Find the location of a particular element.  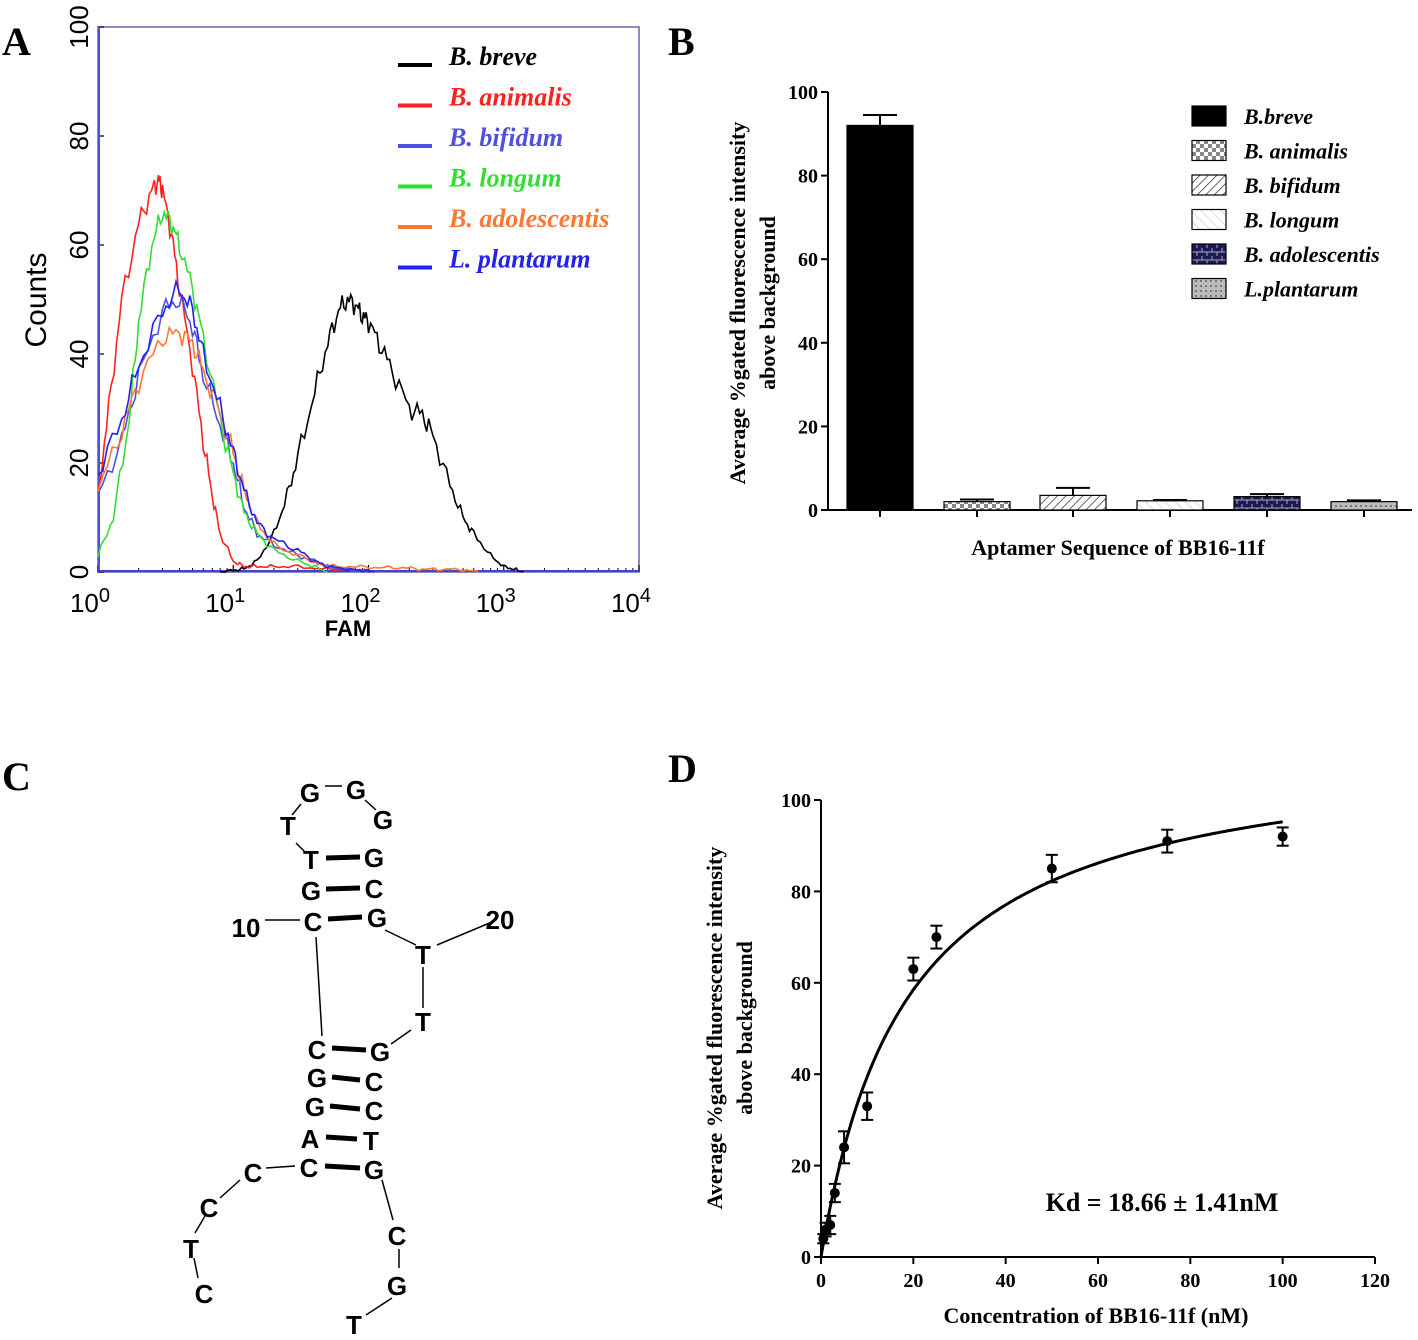

panel-a-y-tick-label: 40 is located at coordinates (79, 354).